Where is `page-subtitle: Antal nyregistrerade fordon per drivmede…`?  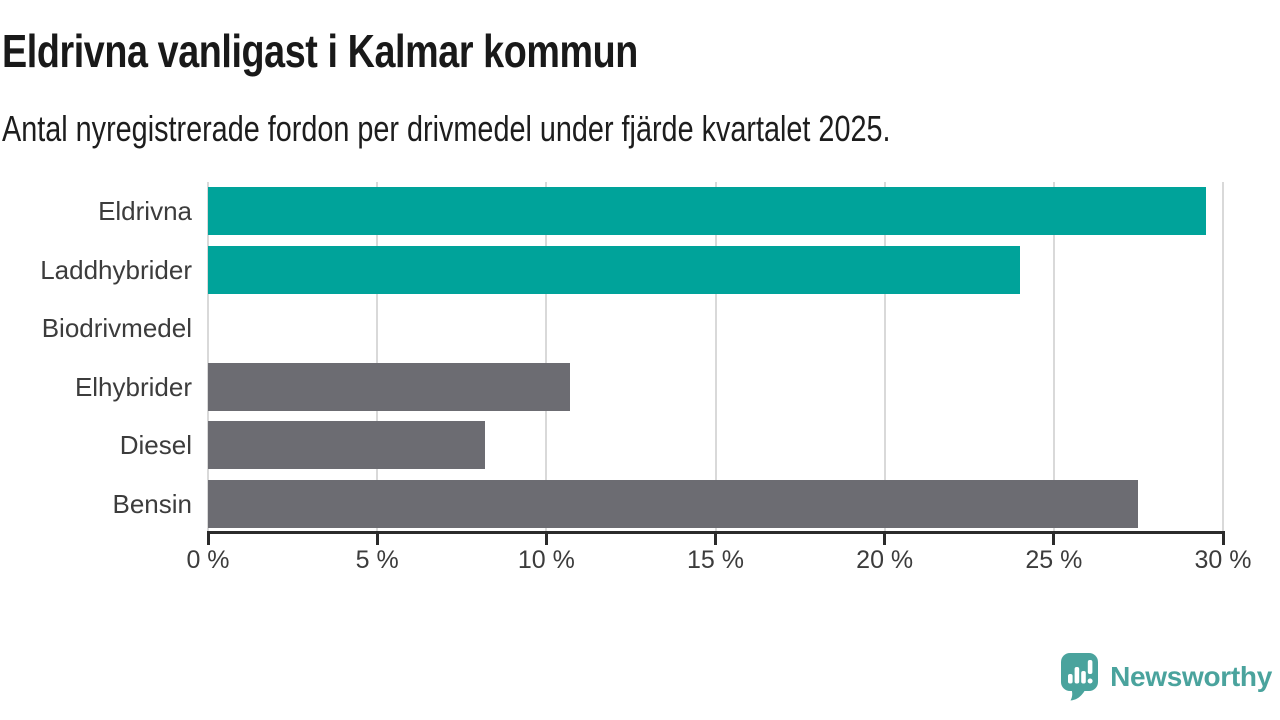 page-subtitle: Antal nyregistrerade fordon per drivmede… is located at coordinates (446, 128).